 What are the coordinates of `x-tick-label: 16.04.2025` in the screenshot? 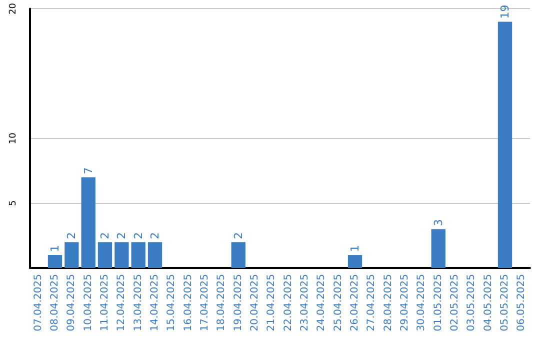 It's located at (188, 303).